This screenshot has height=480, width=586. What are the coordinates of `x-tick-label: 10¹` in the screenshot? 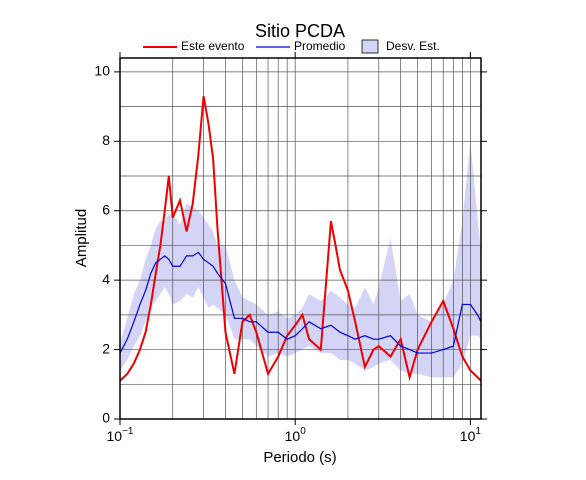 It's located at (471, 435).